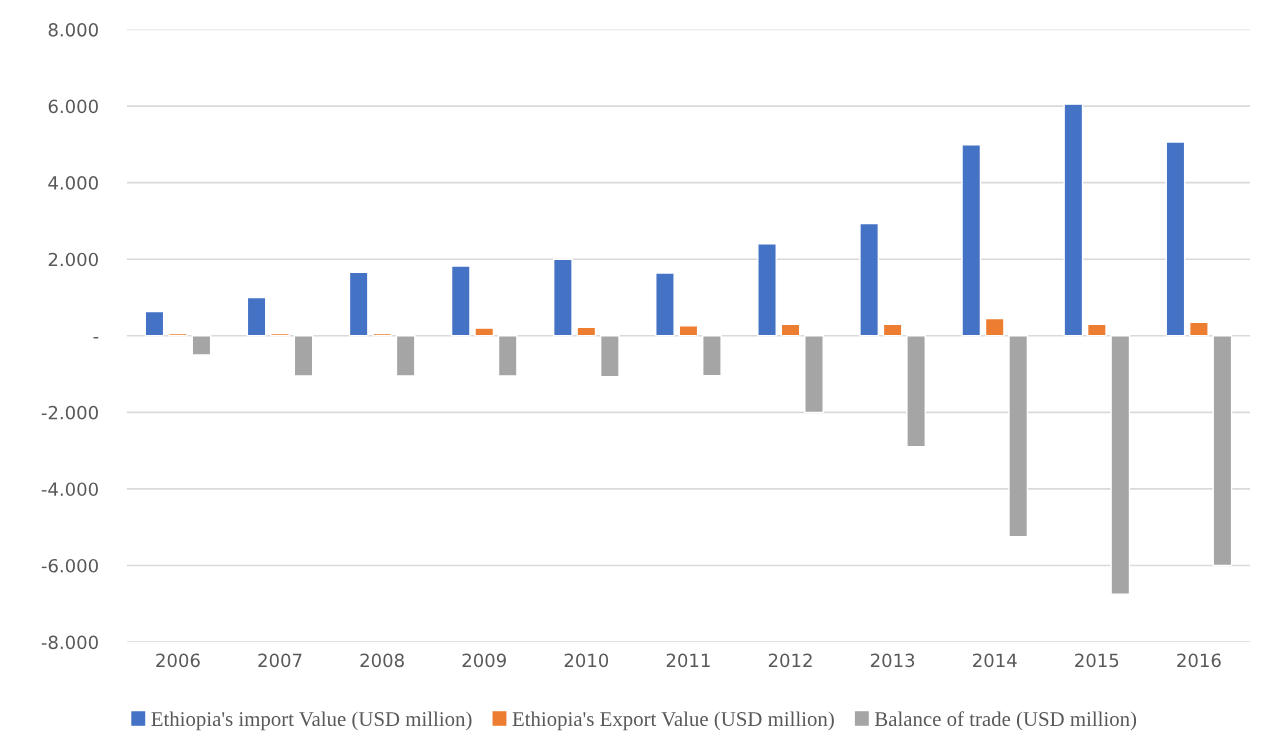  I want to click on legend-label: Balance of trade (USD million), so click(1005, 721).